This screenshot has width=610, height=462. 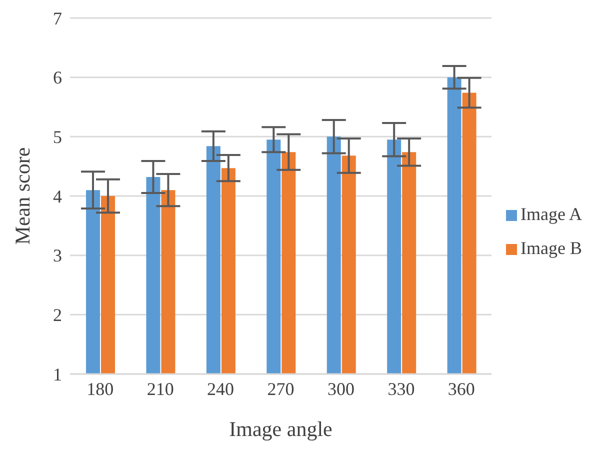 I want to click on y-axis-title: Mean score, so click(x=22, y=196).